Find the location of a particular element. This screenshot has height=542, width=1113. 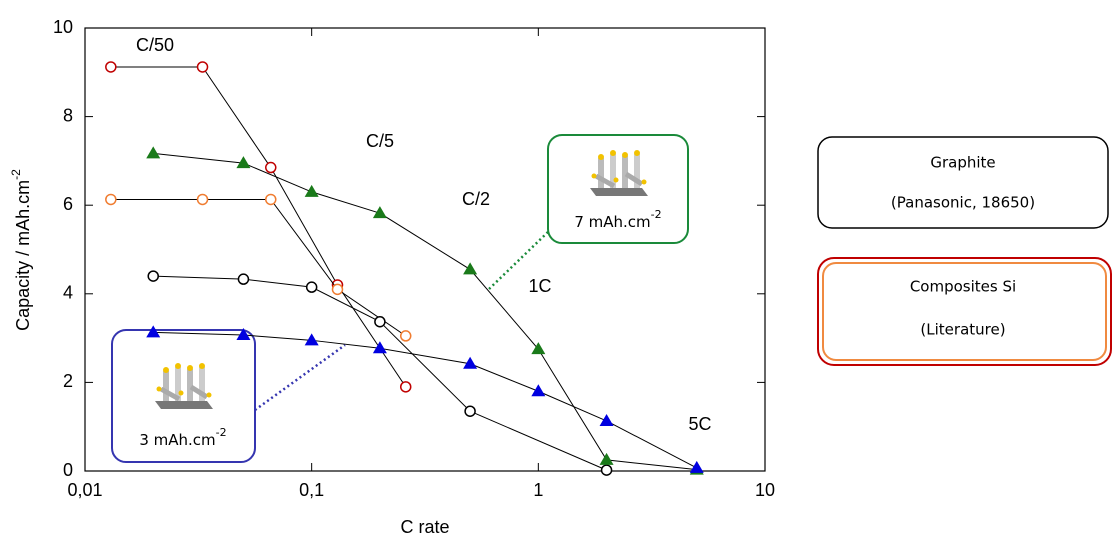

y-axis-label-sup: -2 is located at coordinates (16, 174).